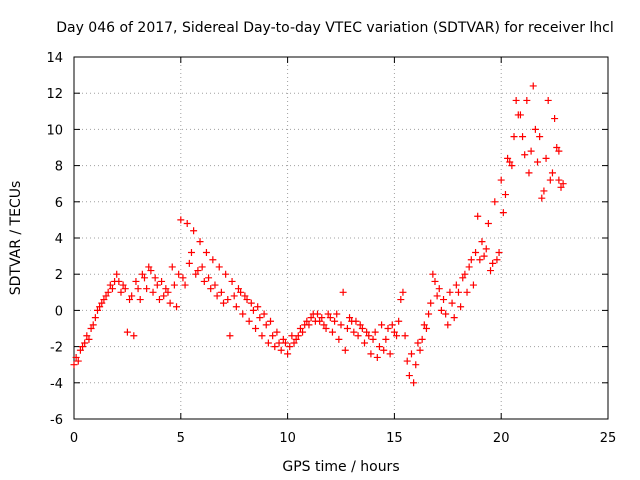 Image resolution: width=640 pixels, height=480 pixels. I want to click on y-tick-label: 6, so click(59, 203).